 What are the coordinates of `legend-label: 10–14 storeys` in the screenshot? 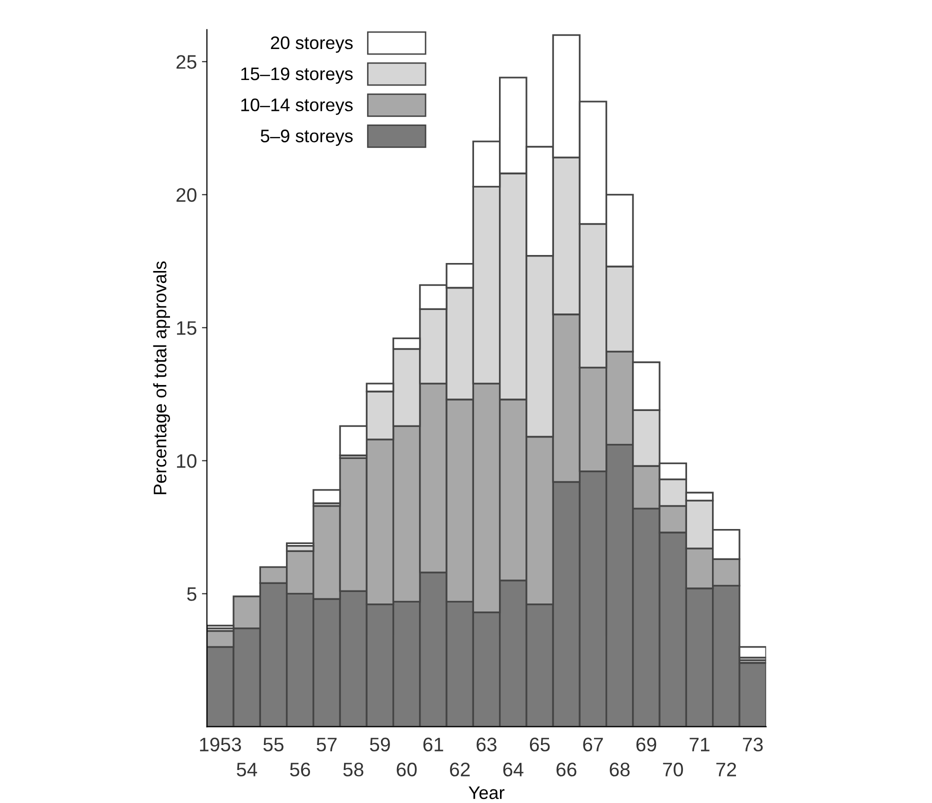 It's located at (297, 106).